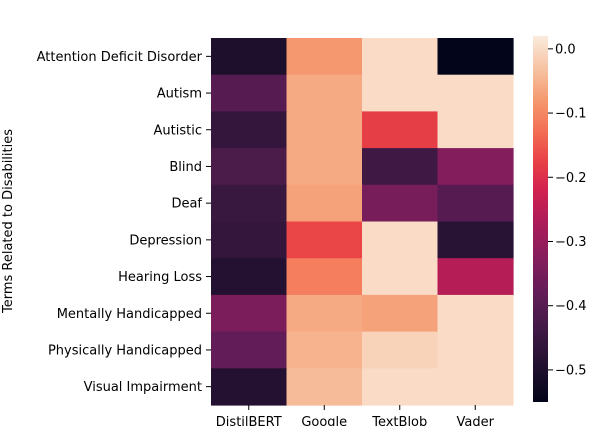 This screenshot has height=426, width=592. What do you see at coordinates (185, 167) in the screenshot?
I see `y-tick-label: Blind` at bounding box center [185, 167].